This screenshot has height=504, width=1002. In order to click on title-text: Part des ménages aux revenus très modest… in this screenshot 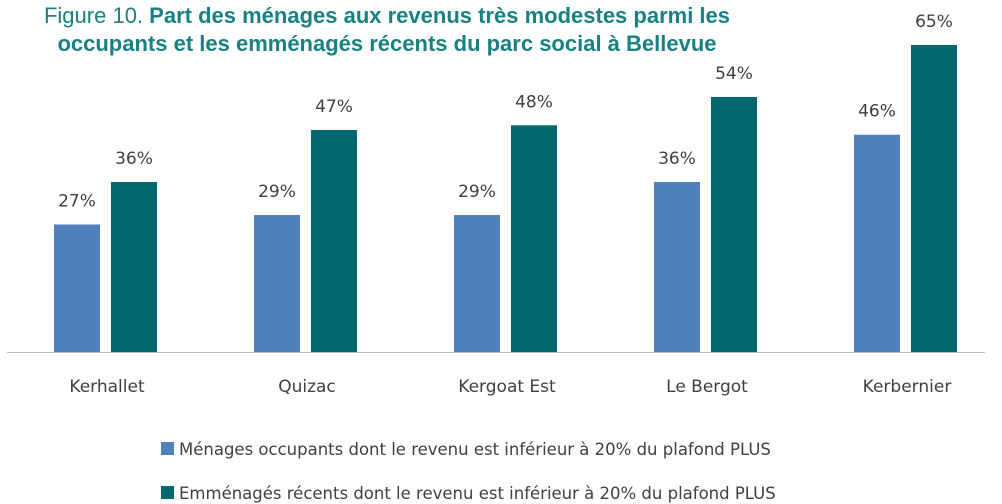, I will do `click(394, 29)`.